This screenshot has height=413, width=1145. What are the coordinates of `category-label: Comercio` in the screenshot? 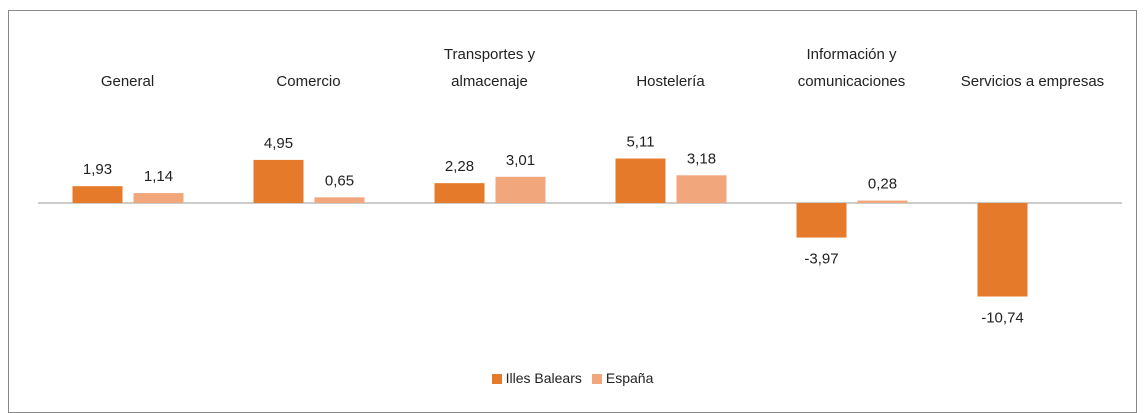 It's located at (308, 81).